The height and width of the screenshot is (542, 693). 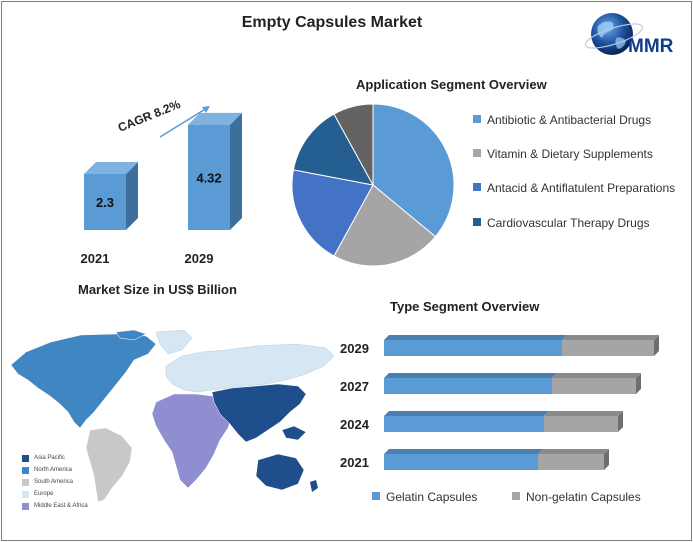 I want to click on type-legend-item: Gelatin Capsules, so click(x=424, y=497).